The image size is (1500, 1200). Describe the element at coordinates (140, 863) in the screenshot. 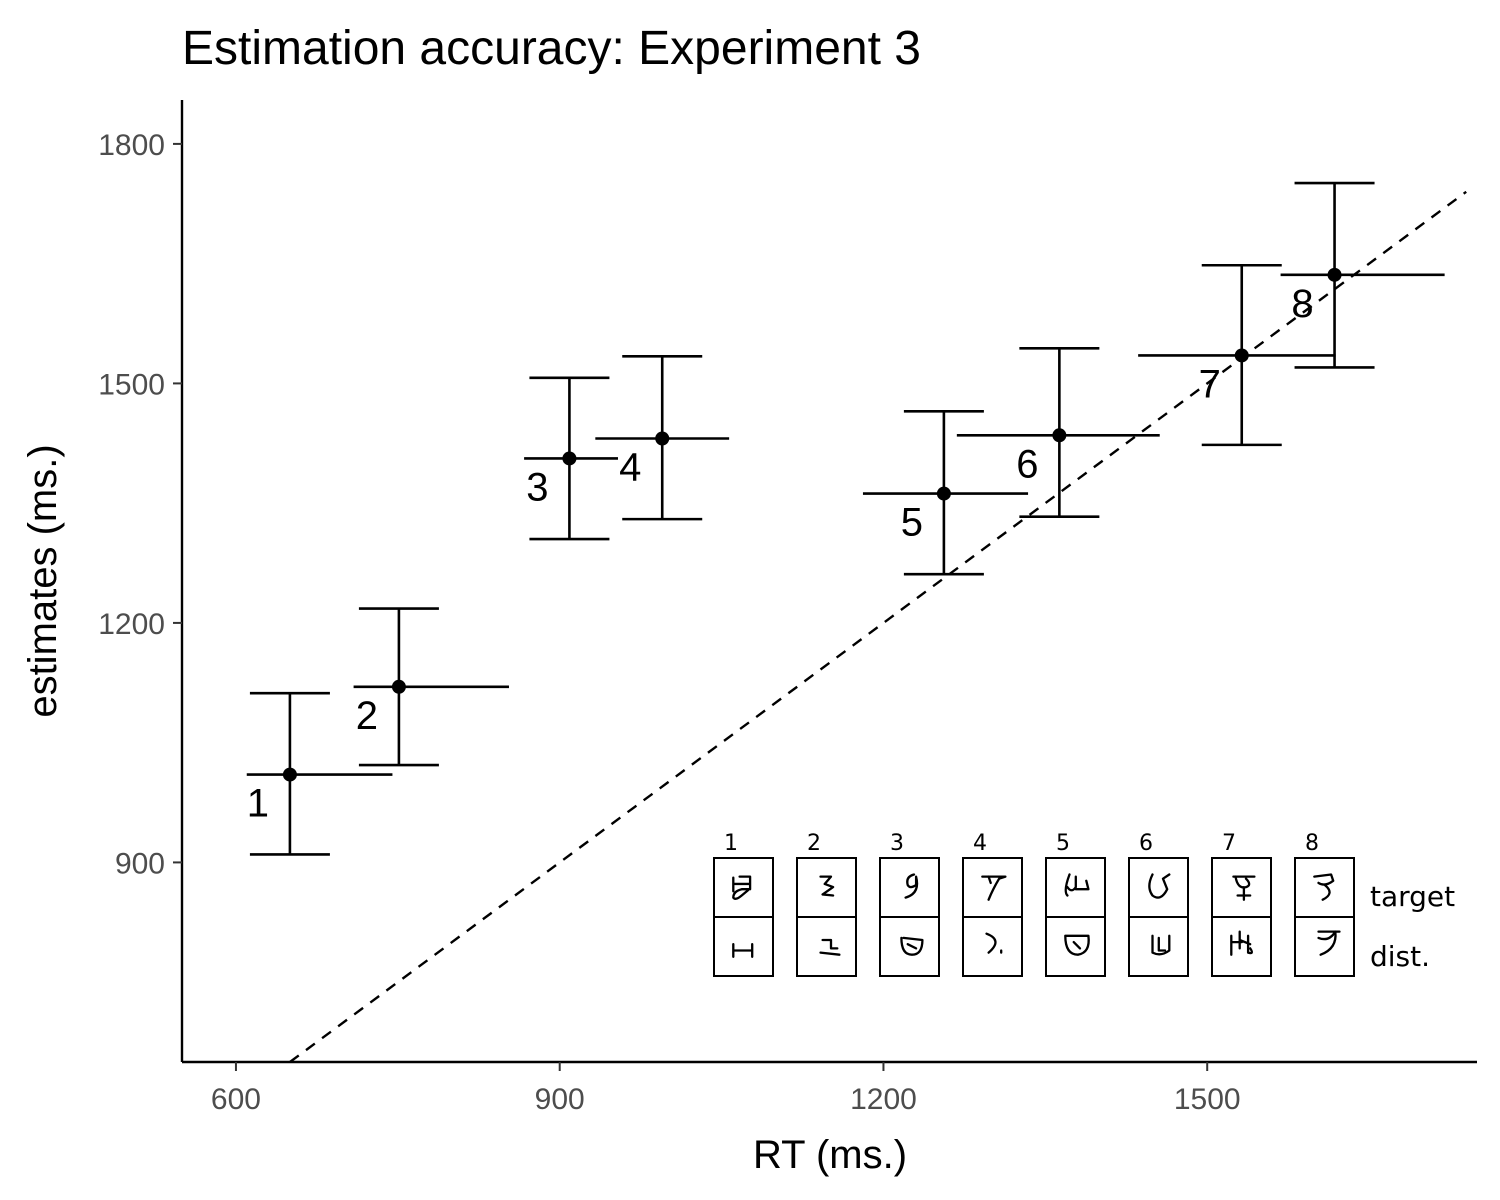

I see `y-tick-label: 900` at that location.